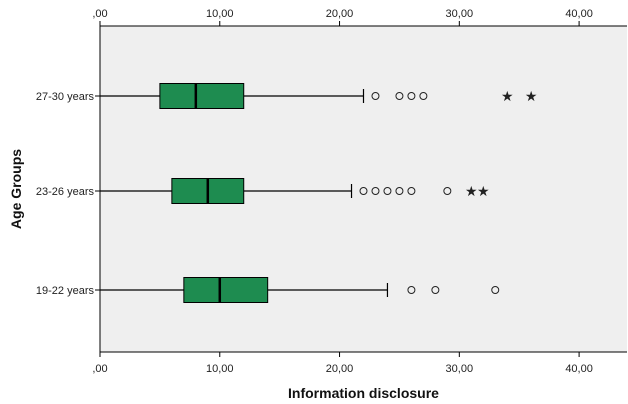 This screenshot has width=628, height=404. What do you see at coordinates (16, 189) in the screenshot?
I see `y-axis-title: Age Groups` at bounding box center [16, 189].